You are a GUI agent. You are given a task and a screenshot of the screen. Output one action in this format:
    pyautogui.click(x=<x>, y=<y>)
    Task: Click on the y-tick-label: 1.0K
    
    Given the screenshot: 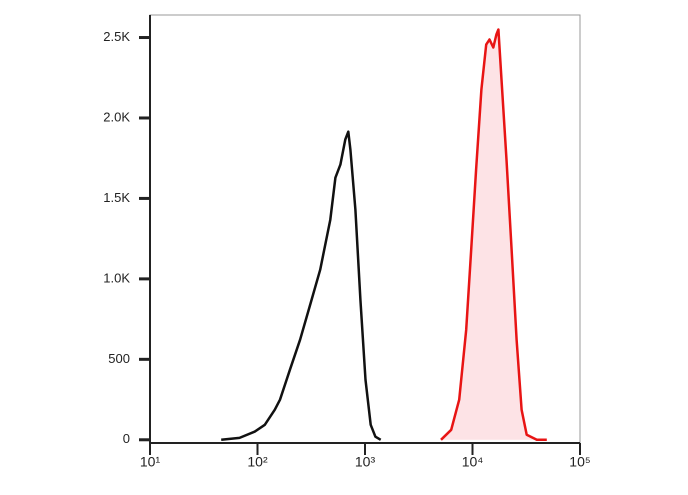 What is the action you would take?
    pyautogui.click(x=116, y=277)
    